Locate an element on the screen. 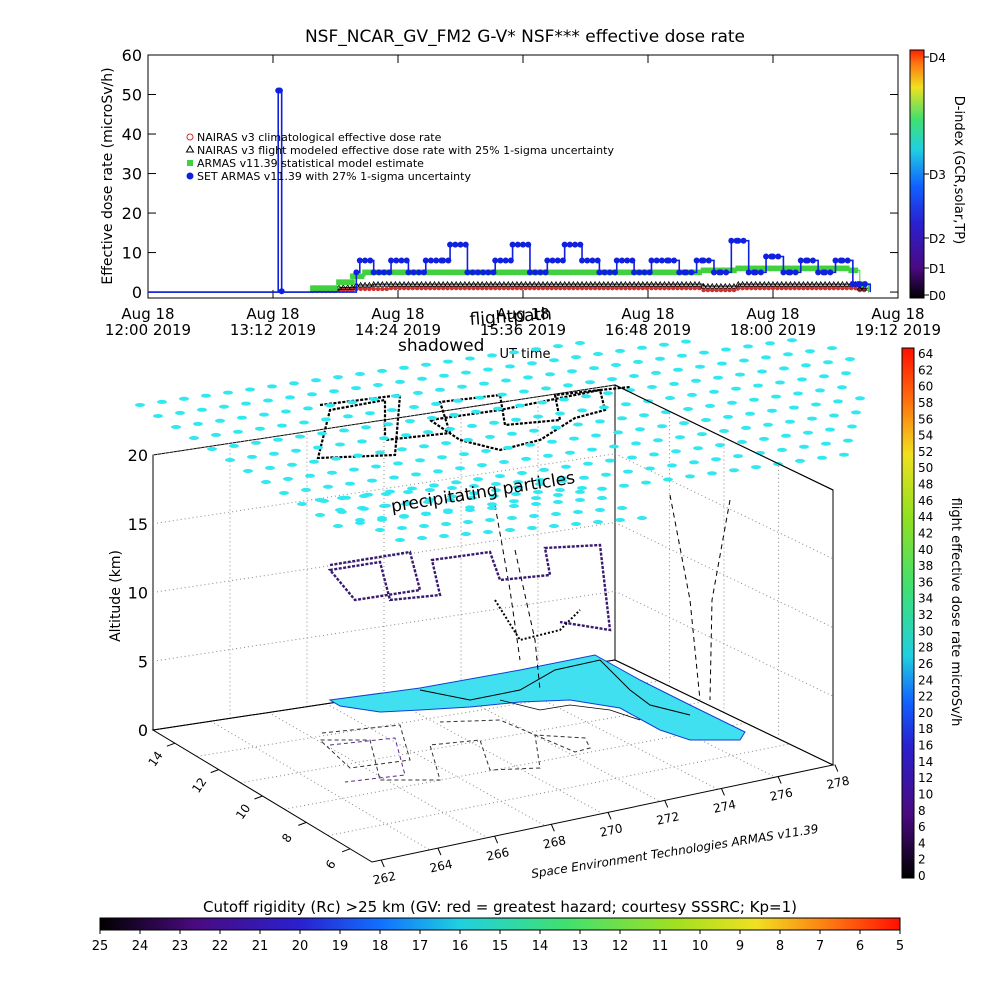 The height and width of the screenshot is (1004, 1000). legend-label: ARMAS v11.39 statistical model estimate is located at coordinates (310, 163).